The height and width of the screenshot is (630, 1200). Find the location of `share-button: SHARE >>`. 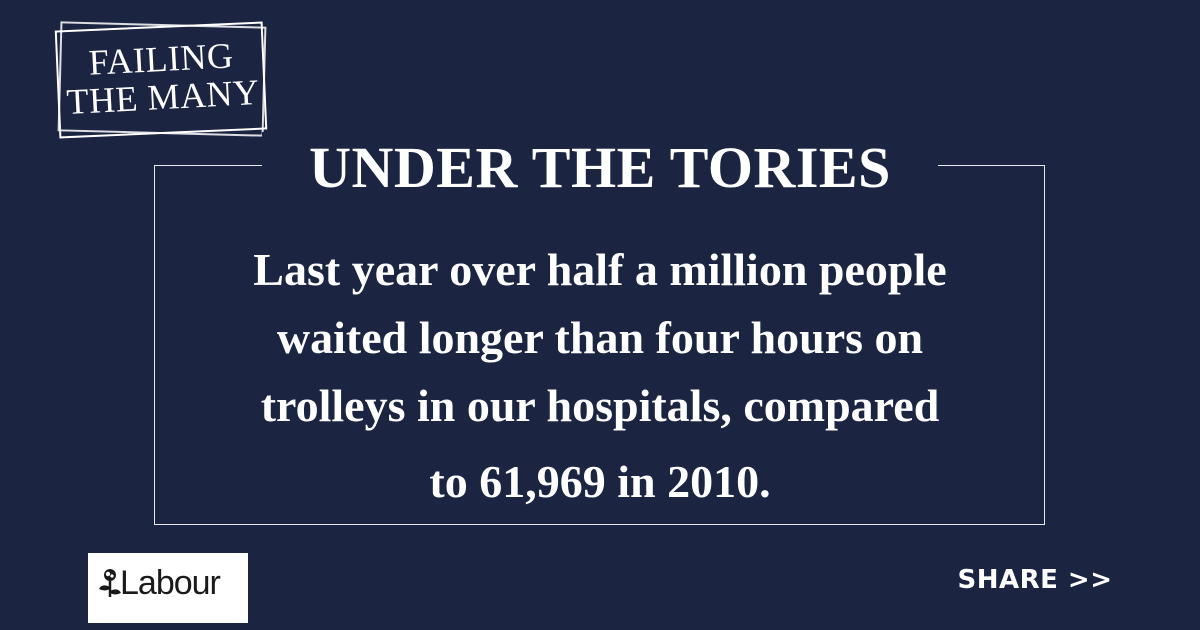

share-button: SHARE >> is located at coordinates (1035, 580).